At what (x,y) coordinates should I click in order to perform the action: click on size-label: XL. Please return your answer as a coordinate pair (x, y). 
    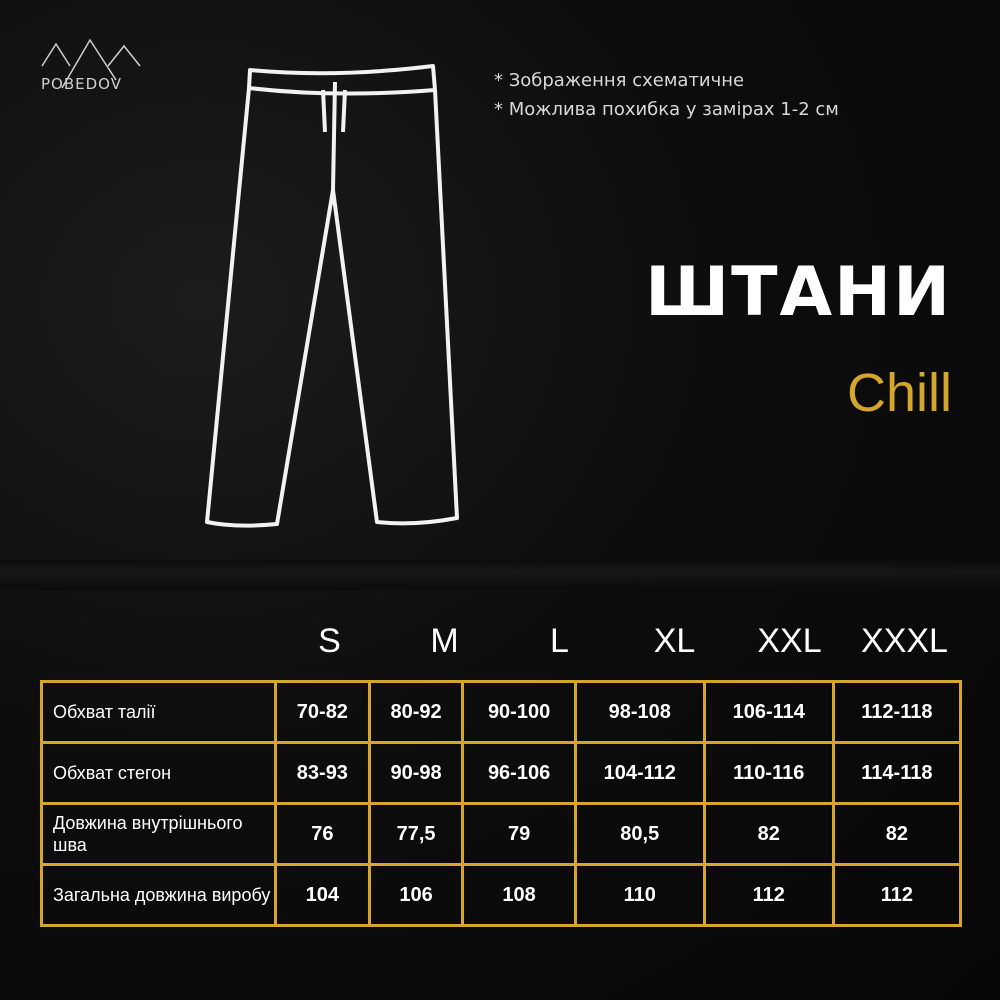
    Looking at the image, I should click on (674, 641).